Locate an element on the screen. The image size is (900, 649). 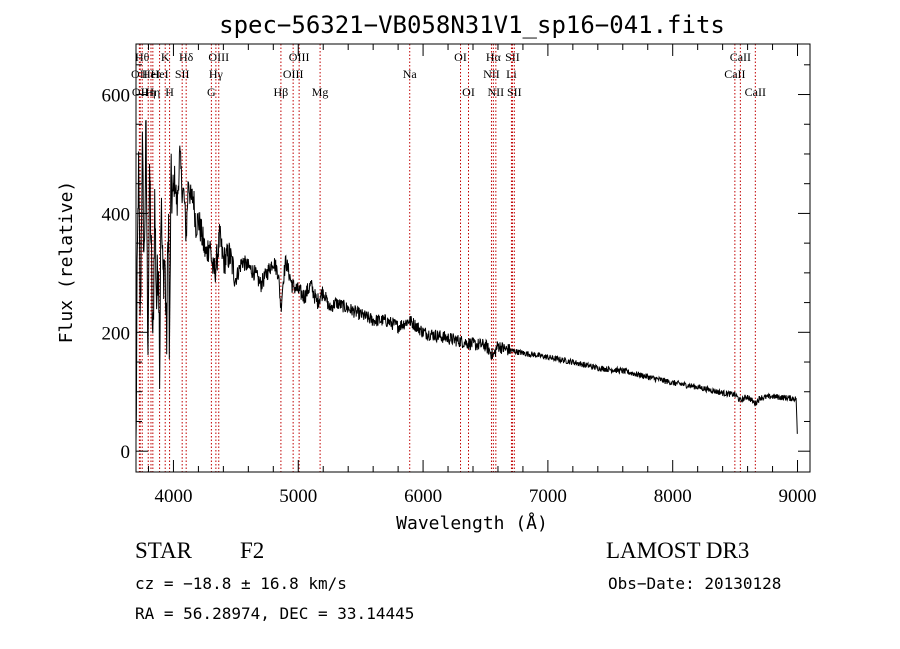
y-tick-label: 0 is located at coordinates (126, 452).